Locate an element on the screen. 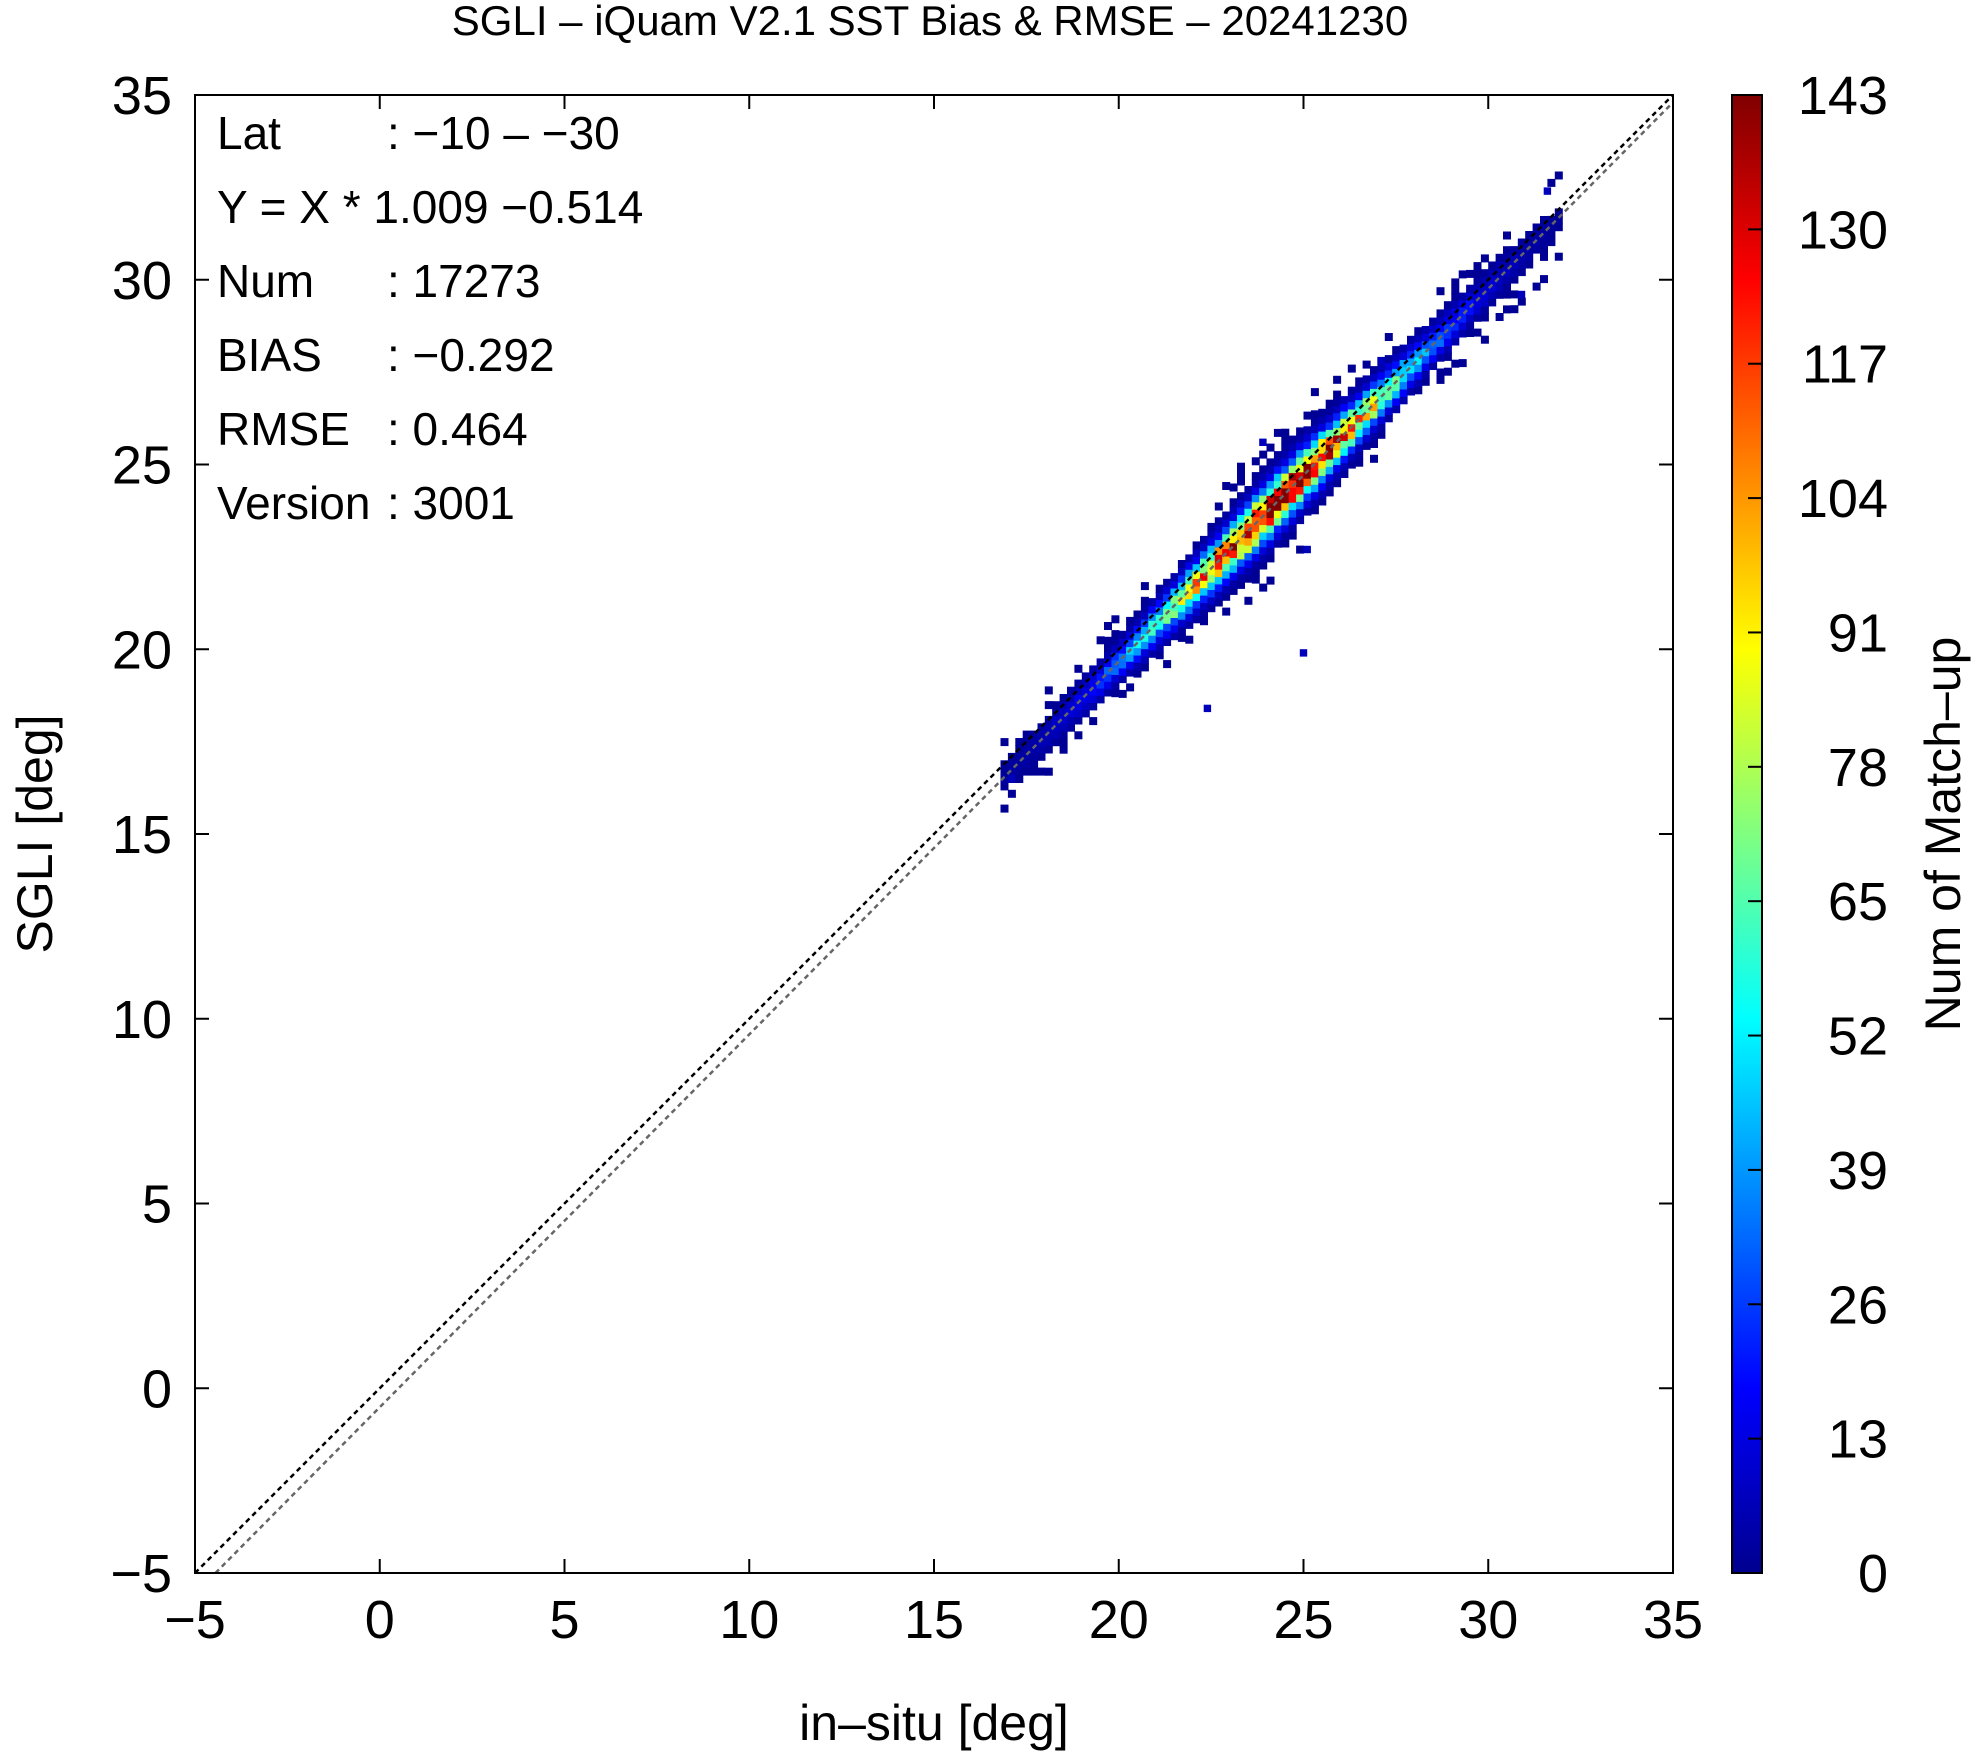 This screenshot has width=1978, height=1756. colorbar-tick-label: 130 is located at coordinates (1843, 230).